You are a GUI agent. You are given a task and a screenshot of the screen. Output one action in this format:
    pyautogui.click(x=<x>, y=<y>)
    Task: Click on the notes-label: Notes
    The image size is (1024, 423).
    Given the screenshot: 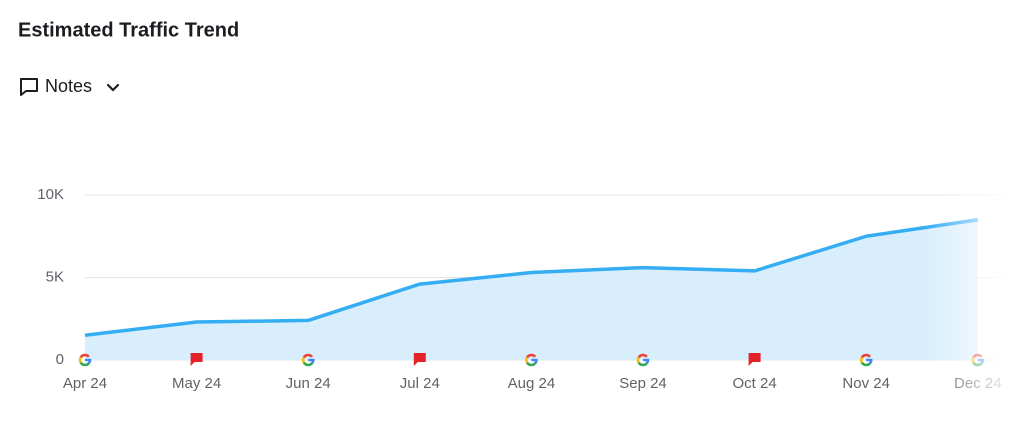 What is the action you would take?
    pyautogui.click(x=68, y=86)
    